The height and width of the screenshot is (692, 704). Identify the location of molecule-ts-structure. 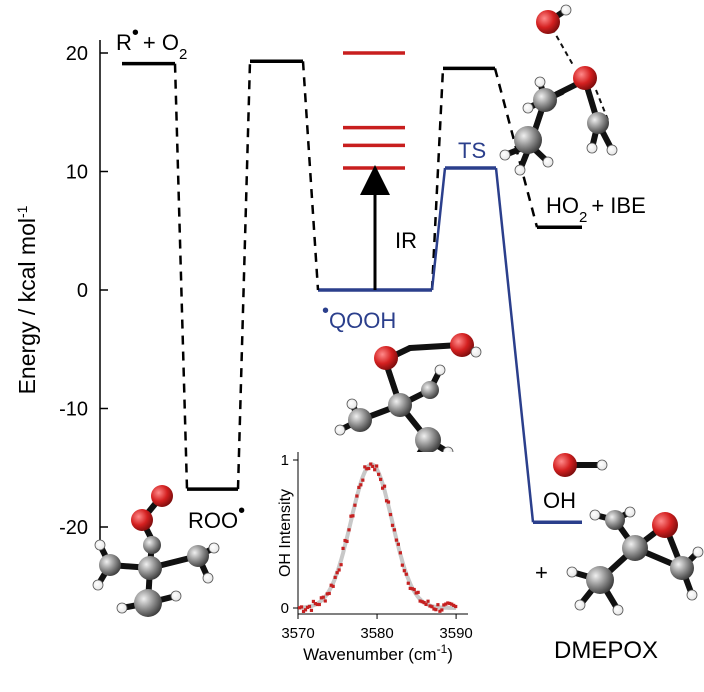
(558, 90).